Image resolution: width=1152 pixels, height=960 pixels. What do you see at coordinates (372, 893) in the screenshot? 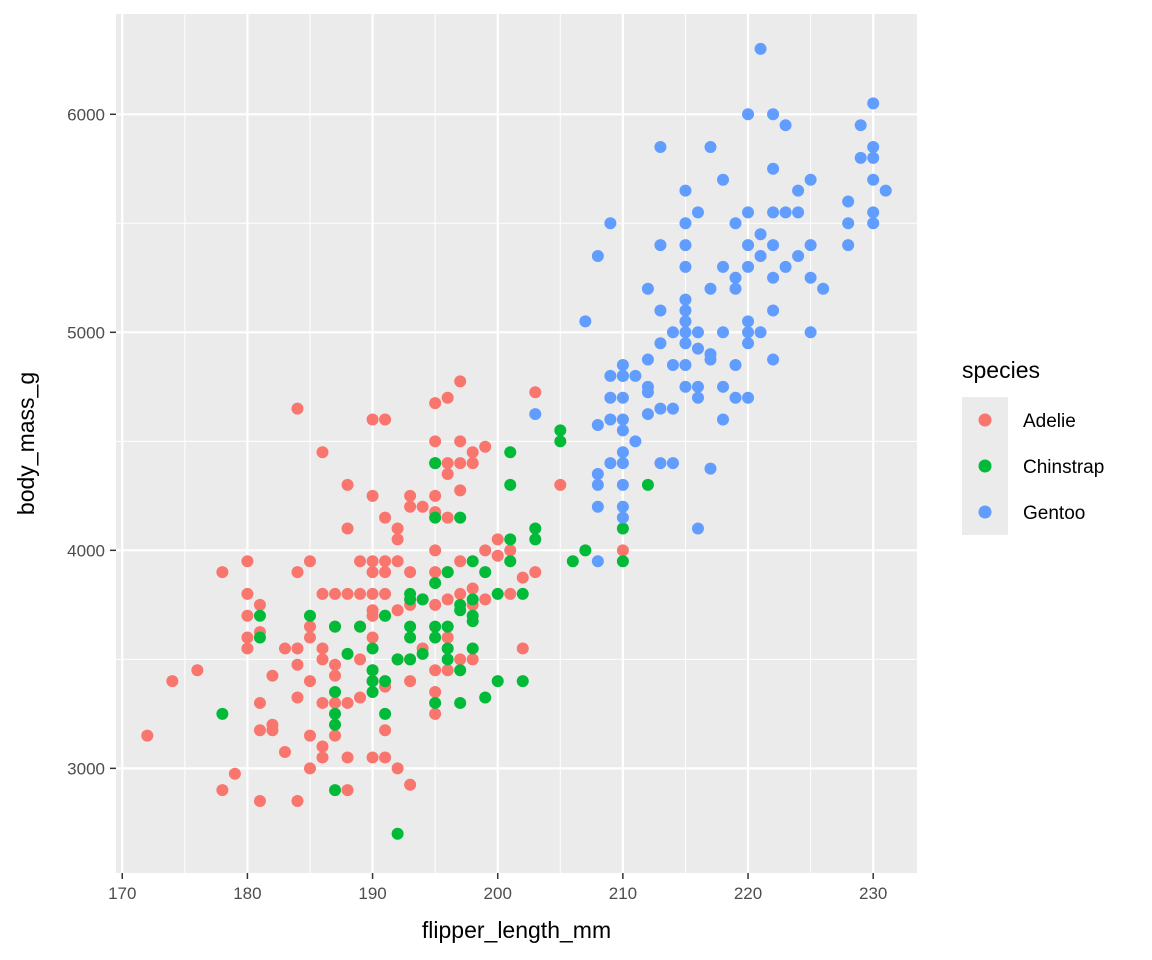
I see `x-tick-label: 190` at bounding box center [372, 893].